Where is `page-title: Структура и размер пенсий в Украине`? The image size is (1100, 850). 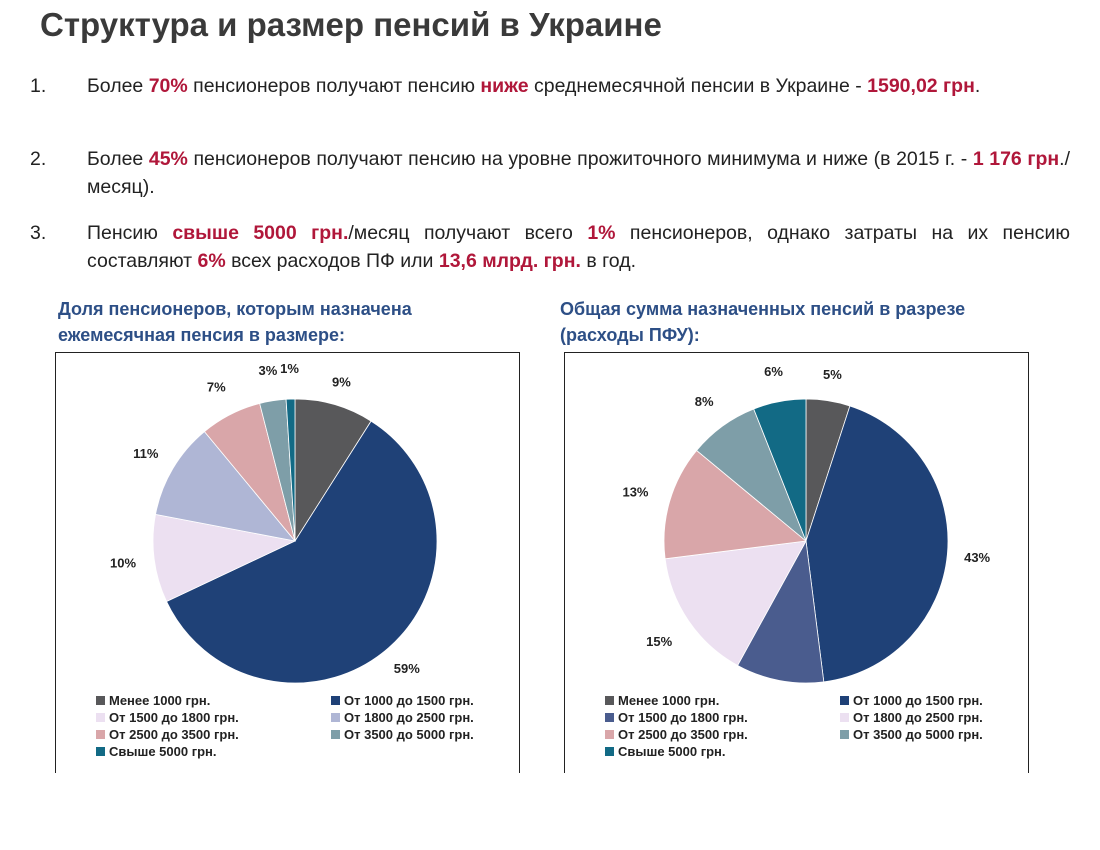 page-title: Структура и размер пенсий в Украине is located at coordinates (351, 24).